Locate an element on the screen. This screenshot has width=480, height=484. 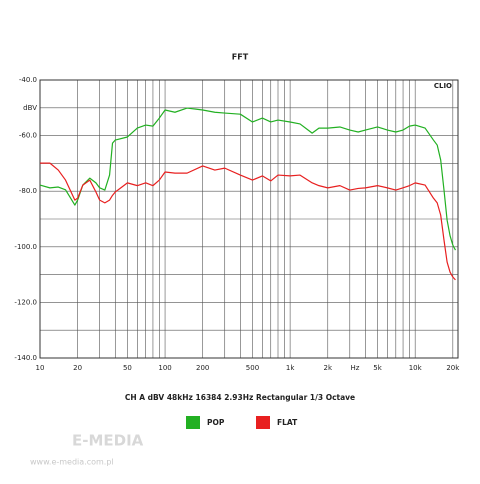
y-tick-label: -120.0 is located at coordinates (25, 302).